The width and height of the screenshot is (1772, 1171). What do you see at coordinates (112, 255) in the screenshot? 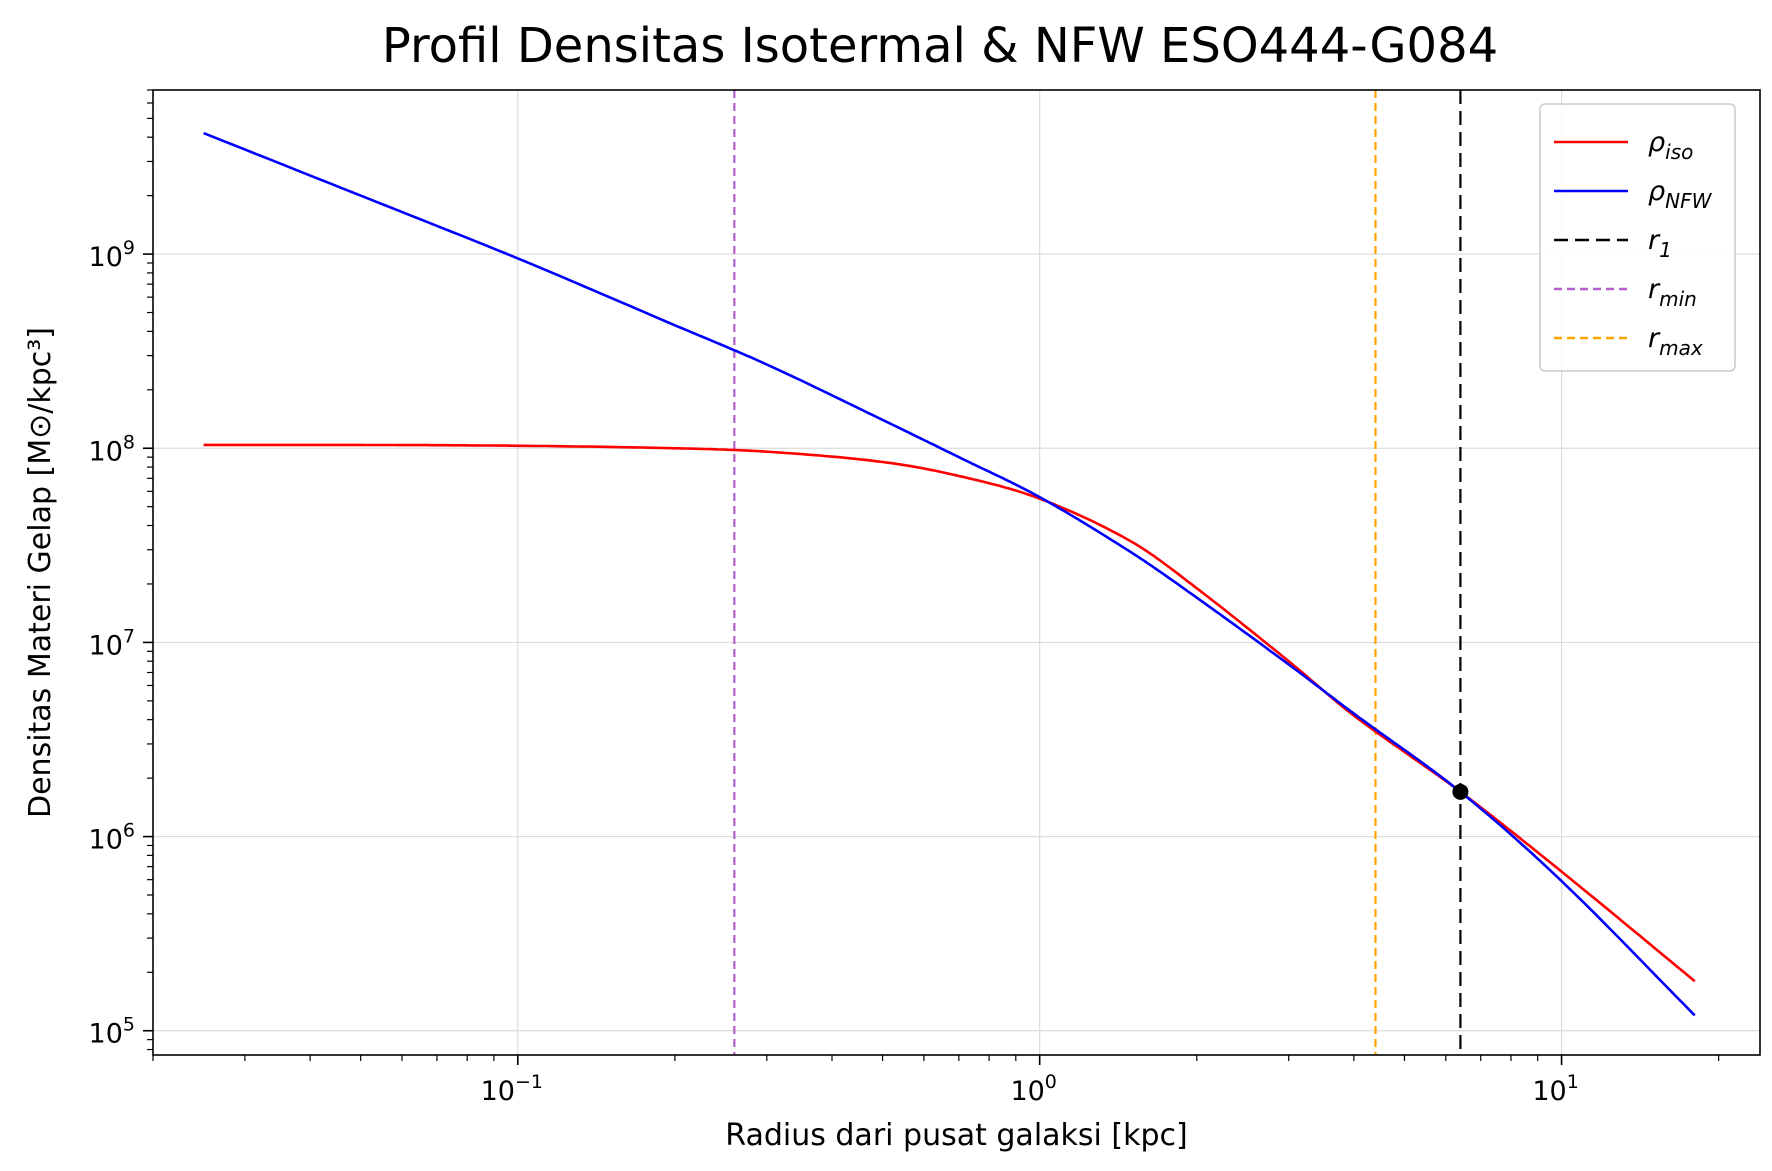
I see `y-tick-label: 10⁹` at bounding box center [112, 255].